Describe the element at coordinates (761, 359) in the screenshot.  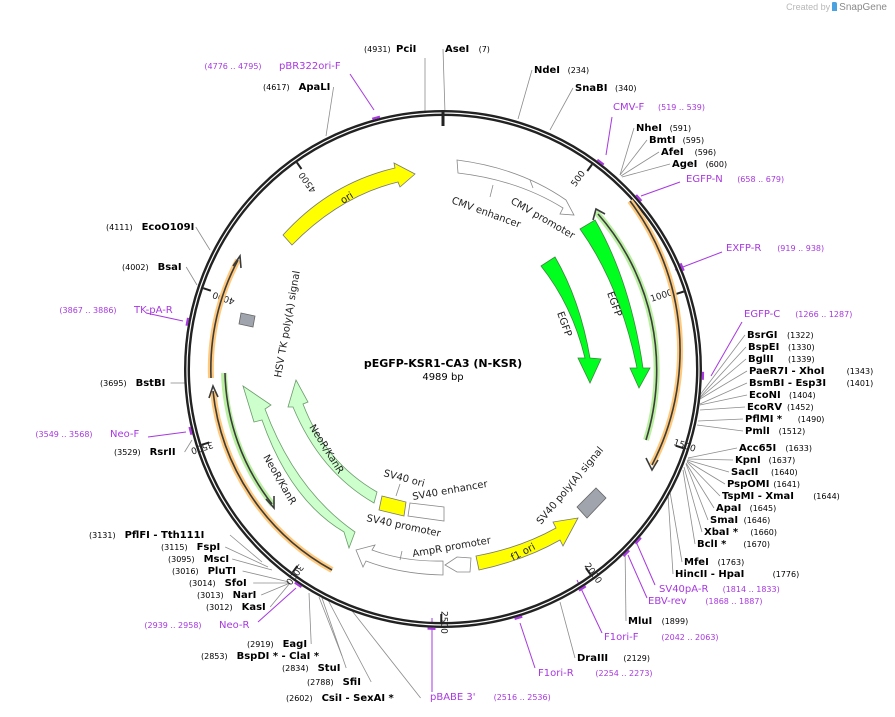
I see `enzyme-name: BglII` at that location.